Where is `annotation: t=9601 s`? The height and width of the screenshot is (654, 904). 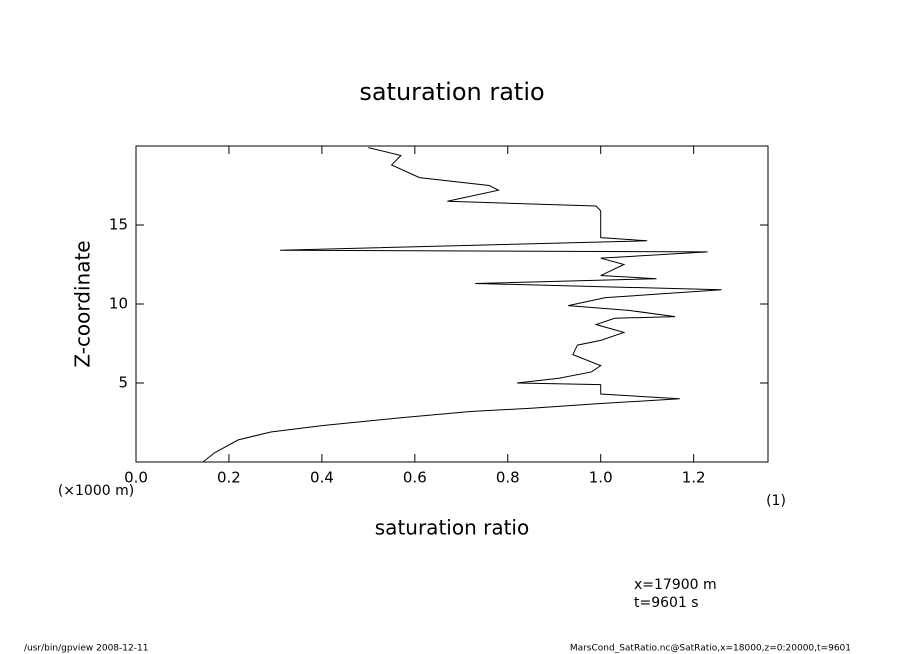
annotation: t=9601 s is located at coordinates (666, 603).